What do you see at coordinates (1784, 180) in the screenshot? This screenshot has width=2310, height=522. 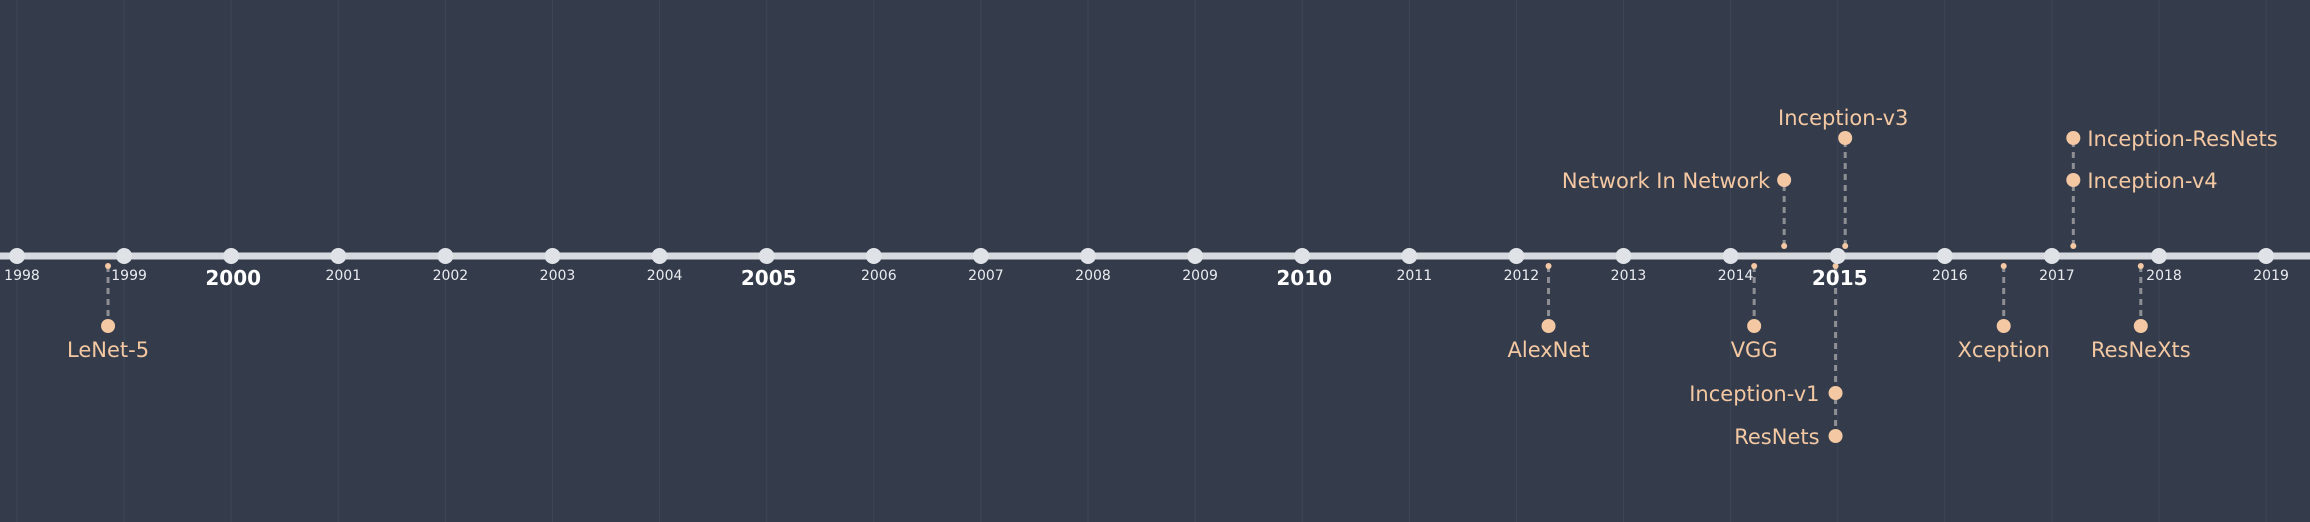 I see `event-marker-network-in-network` at bounding box center [1784, 180].